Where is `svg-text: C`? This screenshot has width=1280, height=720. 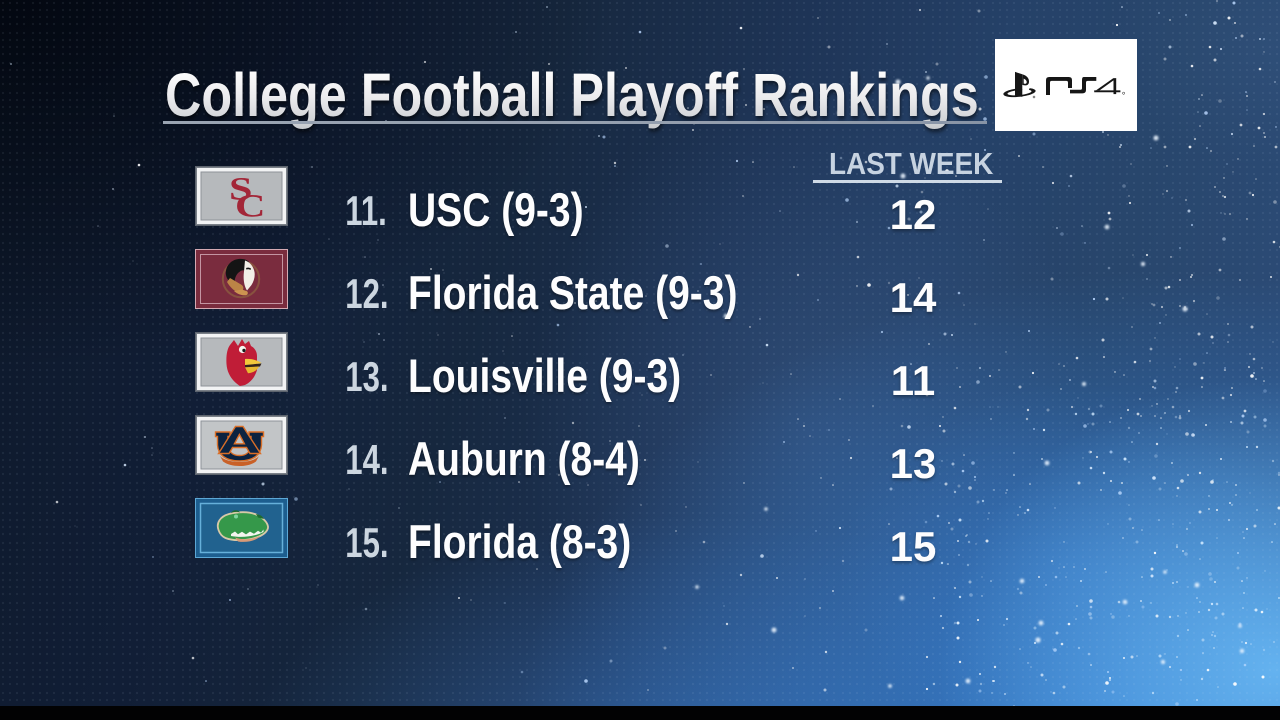 svg-text: C is located at coordinates (250, 206).